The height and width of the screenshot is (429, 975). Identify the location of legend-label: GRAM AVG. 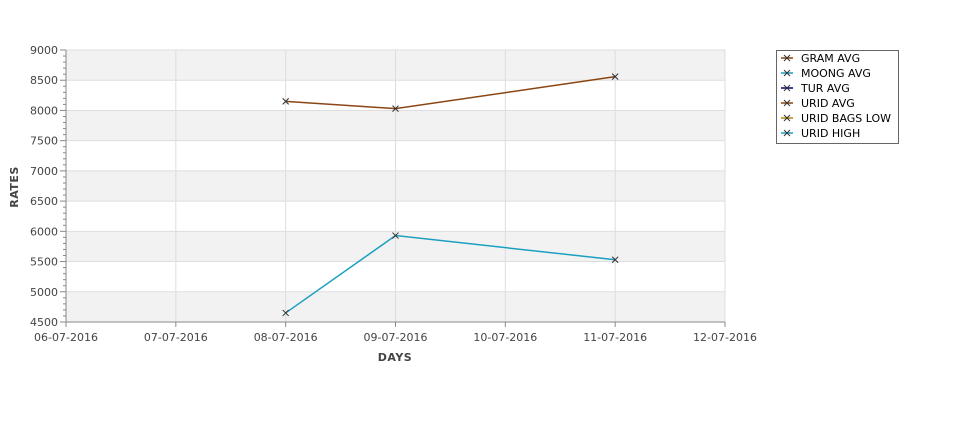
(830, 58).